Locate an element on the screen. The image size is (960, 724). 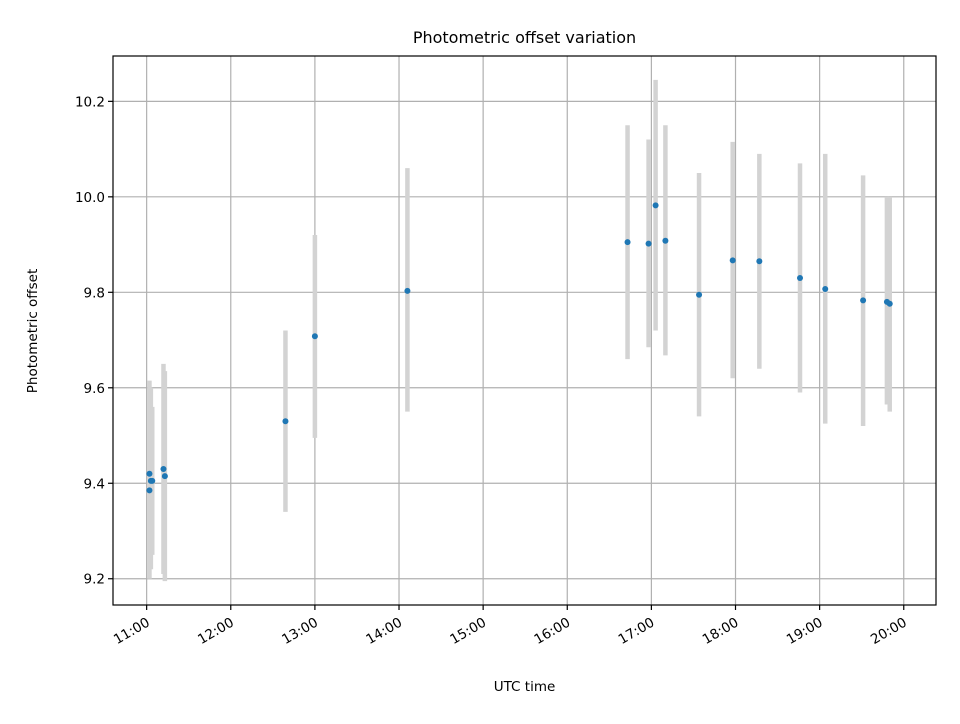
x-axis-label: UTC time is located at coordinates (525, 687).